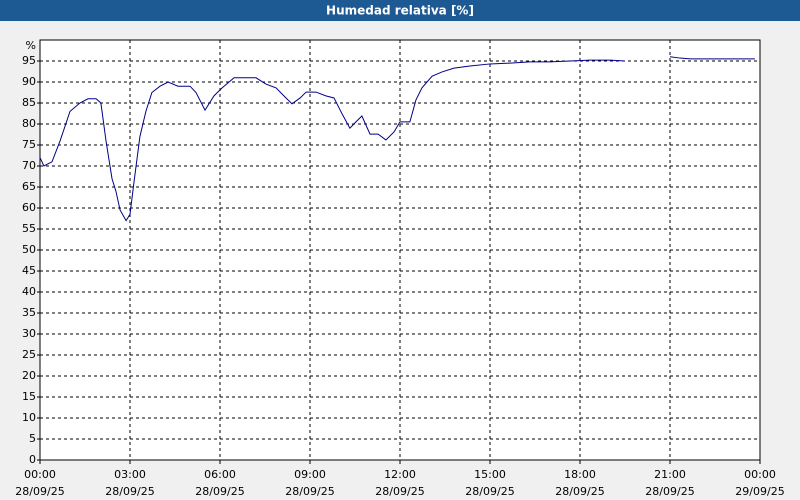 The image size is (800, 500). What do you see at coordinates (32, 438) in the screenshot?
I see `y-tick-label: 5` at bounding box center [32, 438].